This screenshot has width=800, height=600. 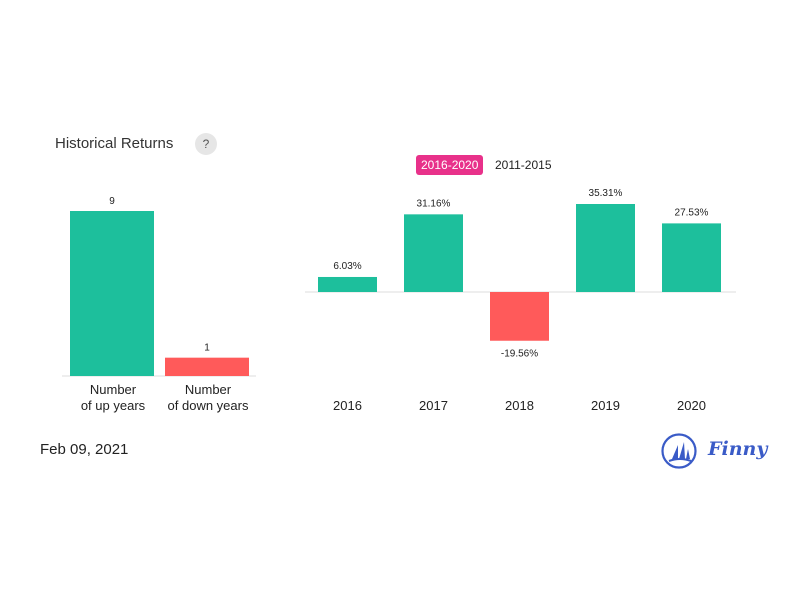 I want to click on tab-2016-2020: 2016-2020, so click(x=450, y=165).